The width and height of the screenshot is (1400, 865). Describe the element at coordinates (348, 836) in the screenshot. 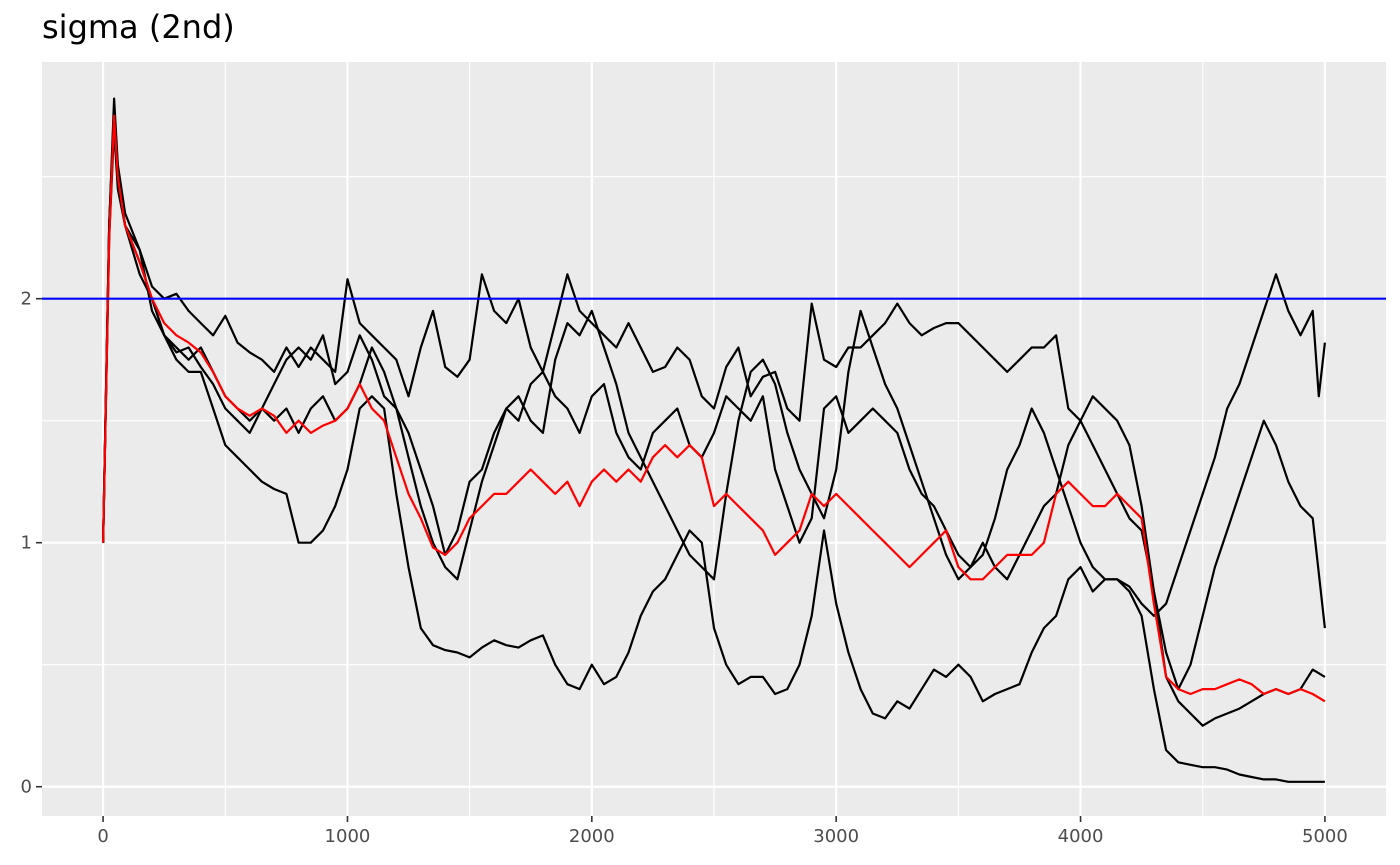

I see `x-tick-label: 1000` at that location.